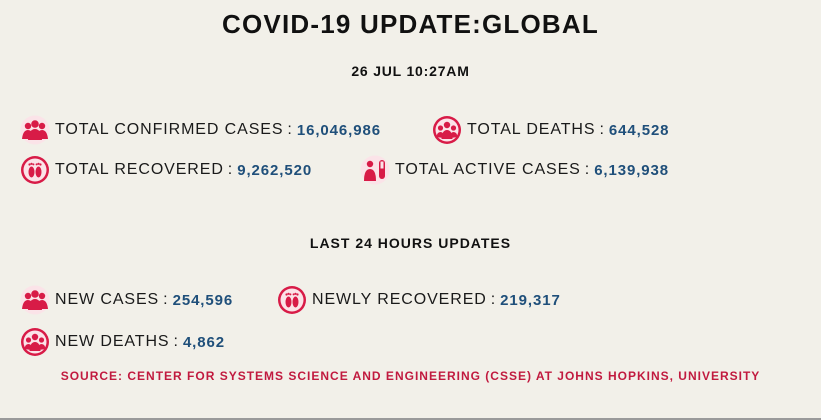 This screenshot has height=420, width=821. What do you see at coordinates (399, 299) in the screenshot?
I see `stat-label: NEWLY RECOVERED` at bounding box center [399, 299].